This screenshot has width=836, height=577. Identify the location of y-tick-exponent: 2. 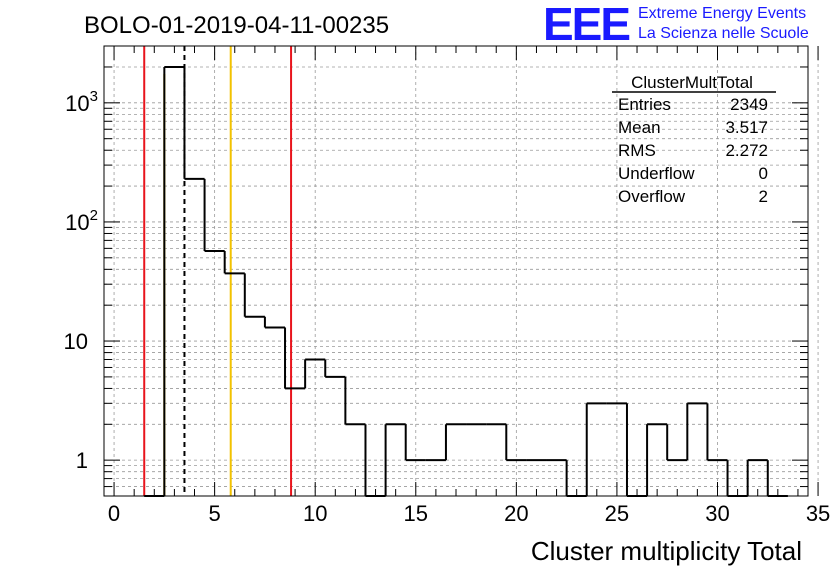
(94, 215).